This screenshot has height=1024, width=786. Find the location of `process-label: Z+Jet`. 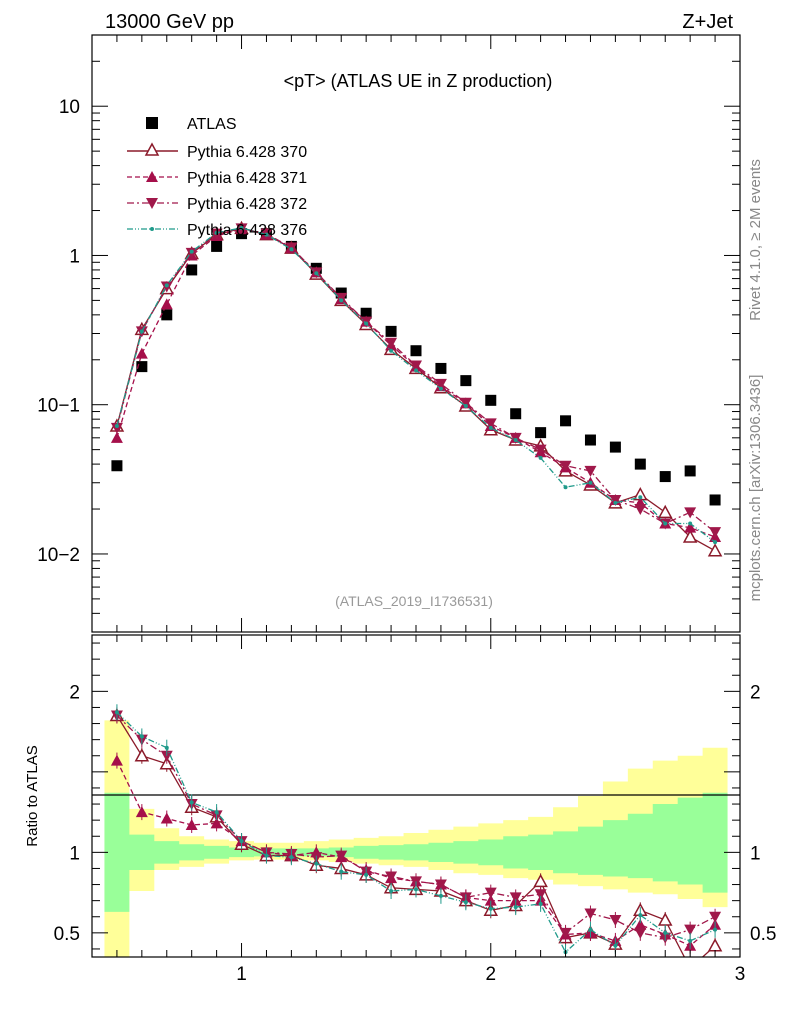

process-label: Z+Jet is located at coordinates (707, 22).